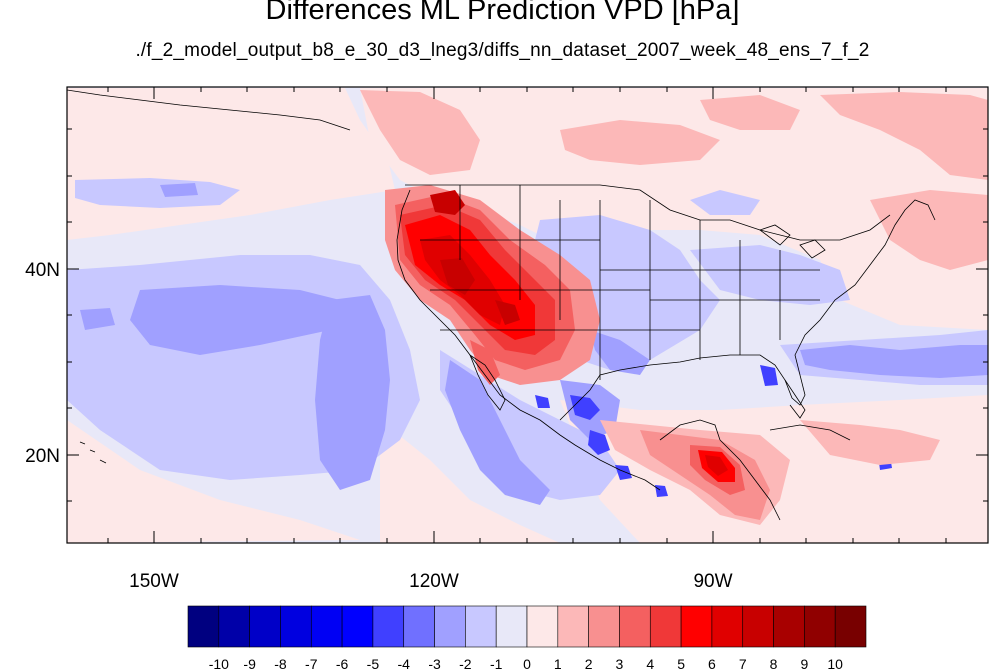  I want to click on colorbar-label: -10, so click(219, 664).